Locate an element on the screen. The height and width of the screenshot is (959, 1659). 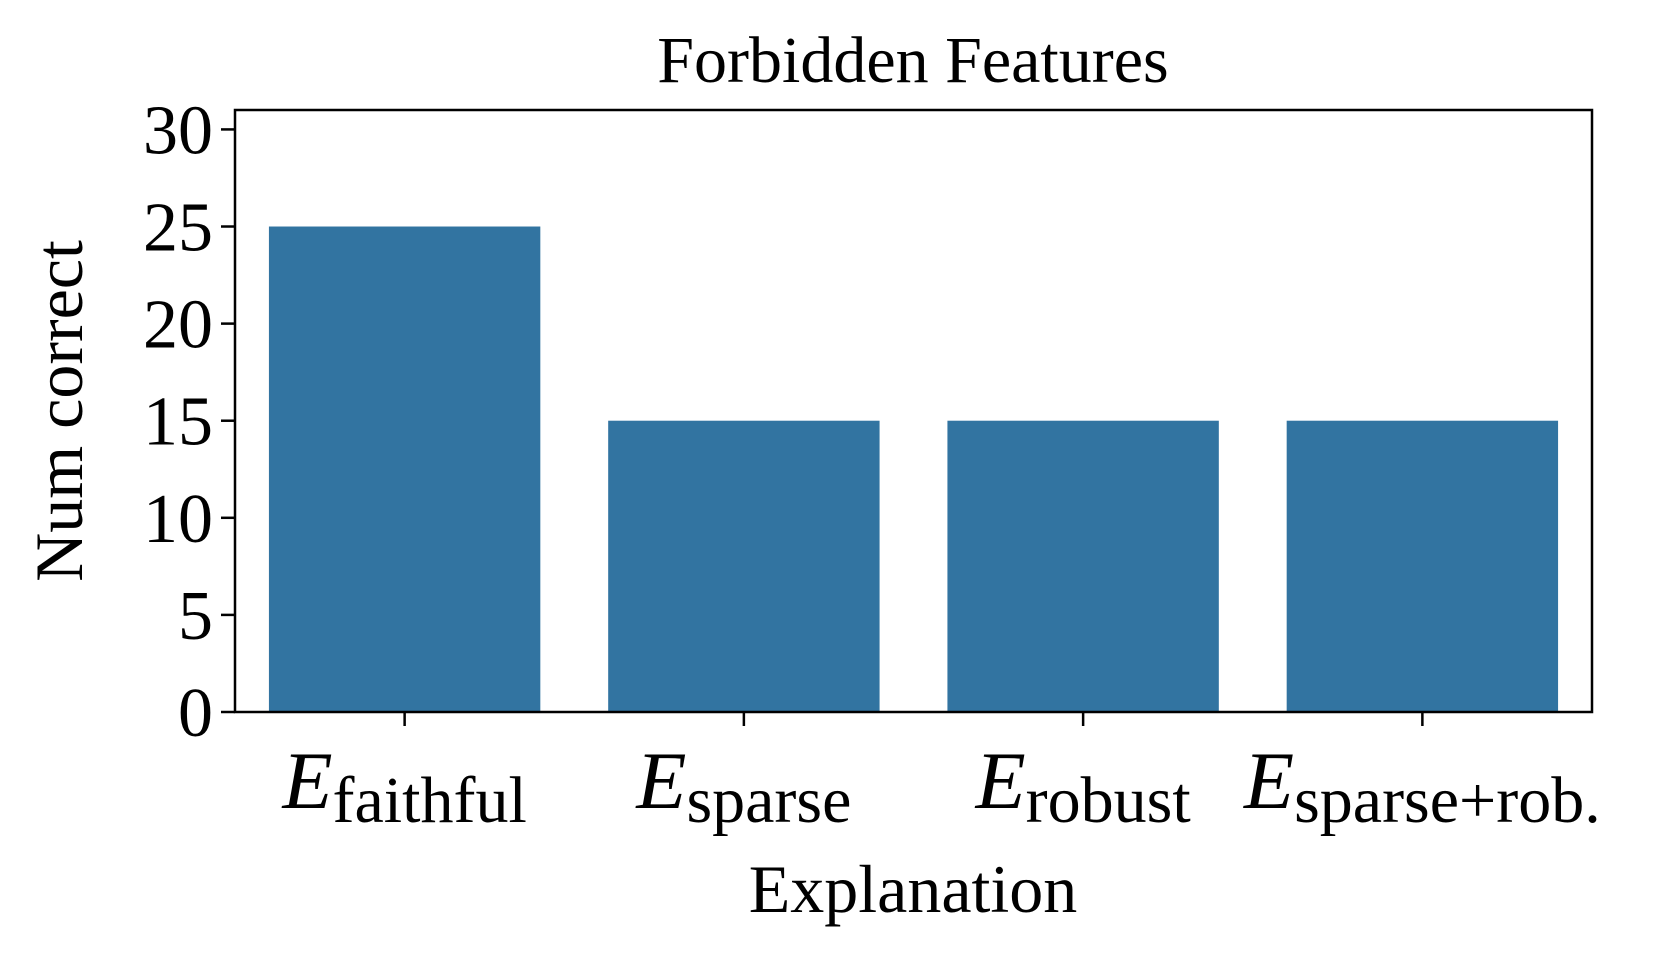
x-tick-label: Erobust is located at coordinates (1083, 786).